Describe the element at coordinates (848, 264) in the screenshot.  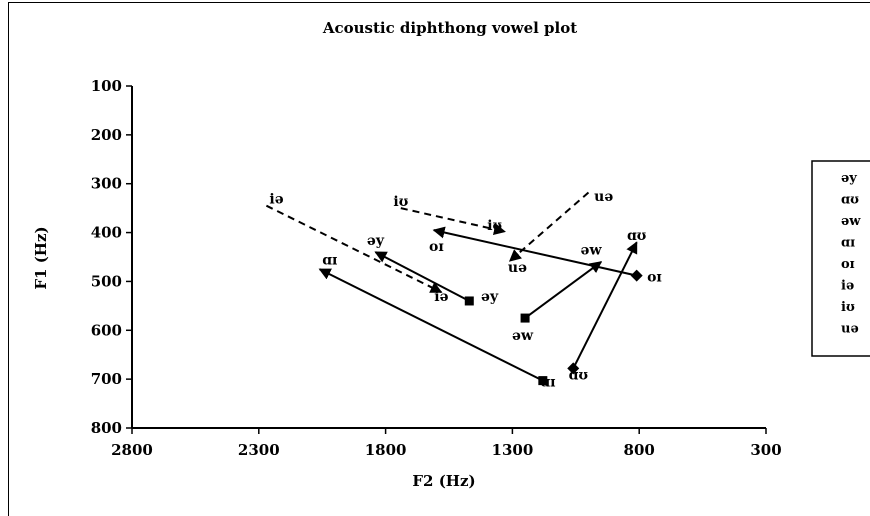
I see `legend-entry: oɪ` at that location.